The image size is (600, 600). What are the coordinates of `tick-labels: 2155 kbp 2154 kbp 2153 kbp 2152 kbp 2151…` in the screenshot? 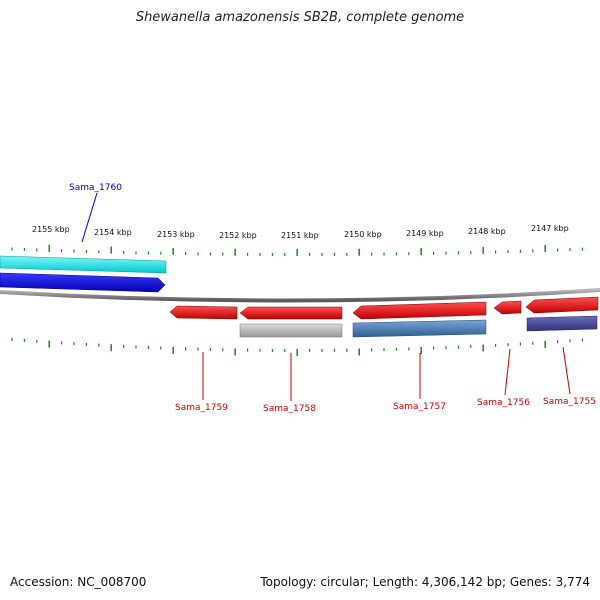 It's located at (300, 232).